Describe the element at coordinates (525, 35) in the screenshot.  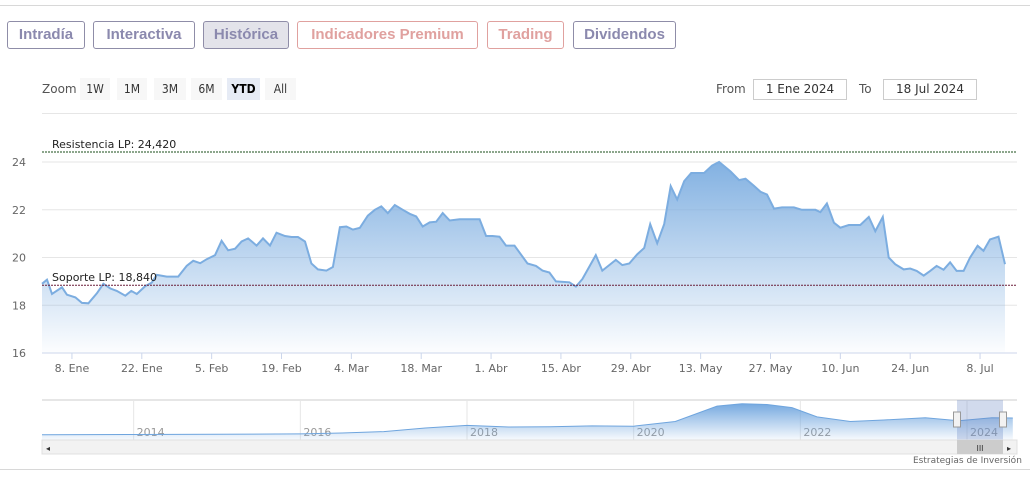
I see `tab-trading: Trading` at that location.